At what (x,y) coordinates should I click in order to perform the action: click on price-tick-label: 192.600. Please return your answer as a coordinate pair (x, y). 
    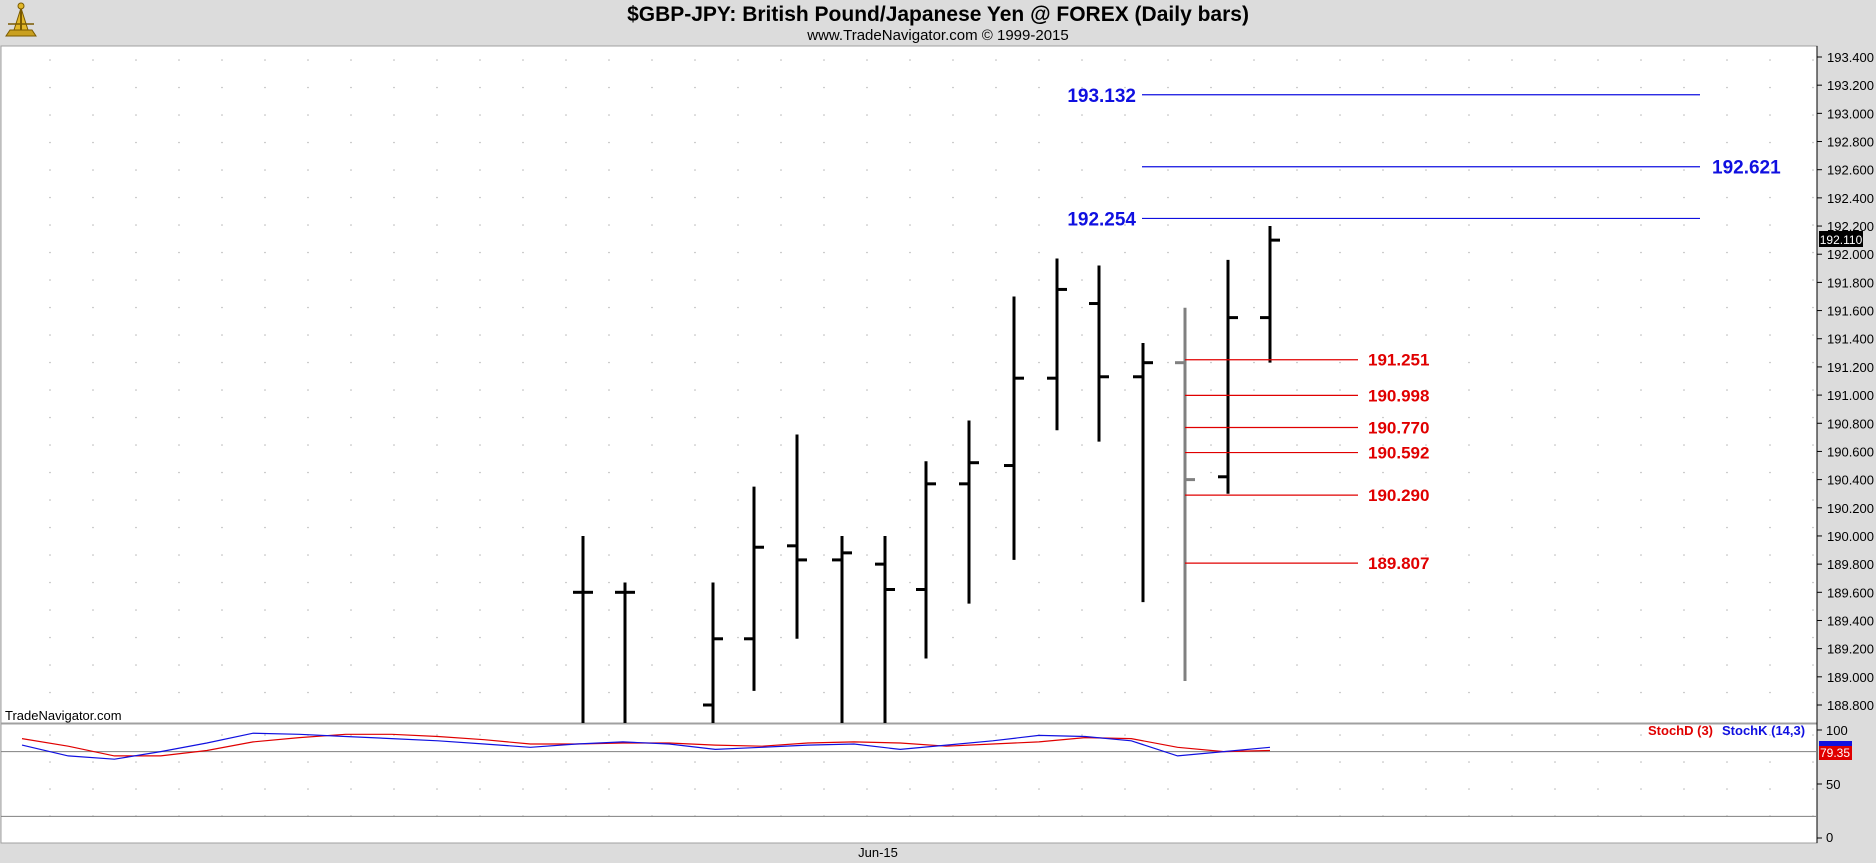
    Looking at the image, I should click on (1850, 170).